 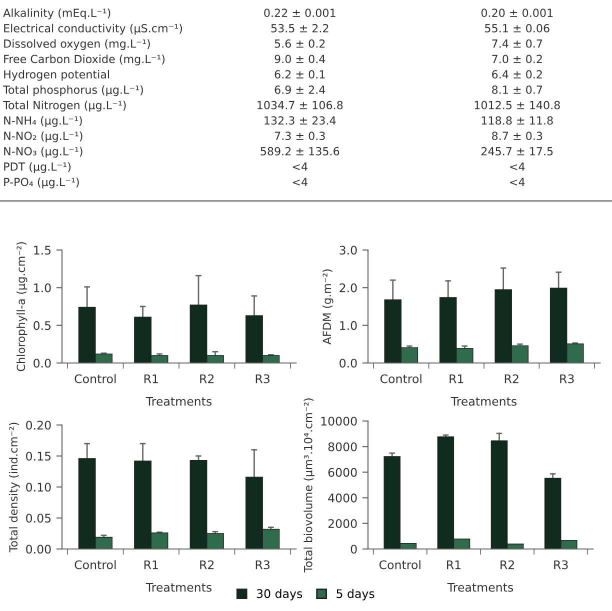 What do you see at coordinates (300, 90) in the screenshot?
I see `text: 6.9 ± 2.4` at bounding box center [300, 90].